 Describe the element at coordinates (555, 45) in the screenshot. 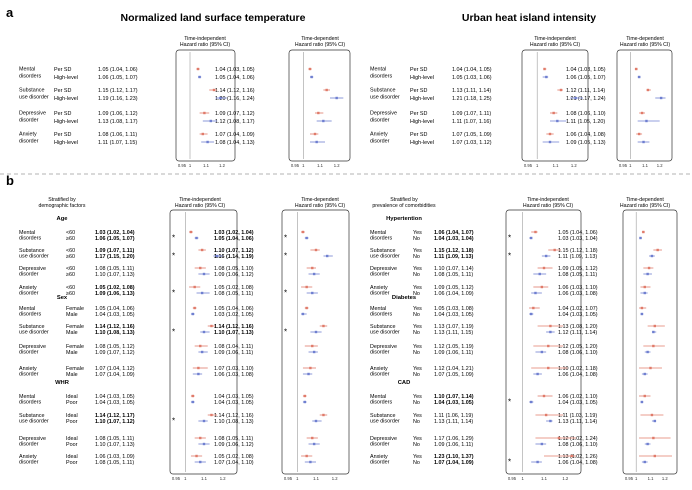

I see `a-uhi-ti-header-2: Hazard ratio (95% CI)` at that location.